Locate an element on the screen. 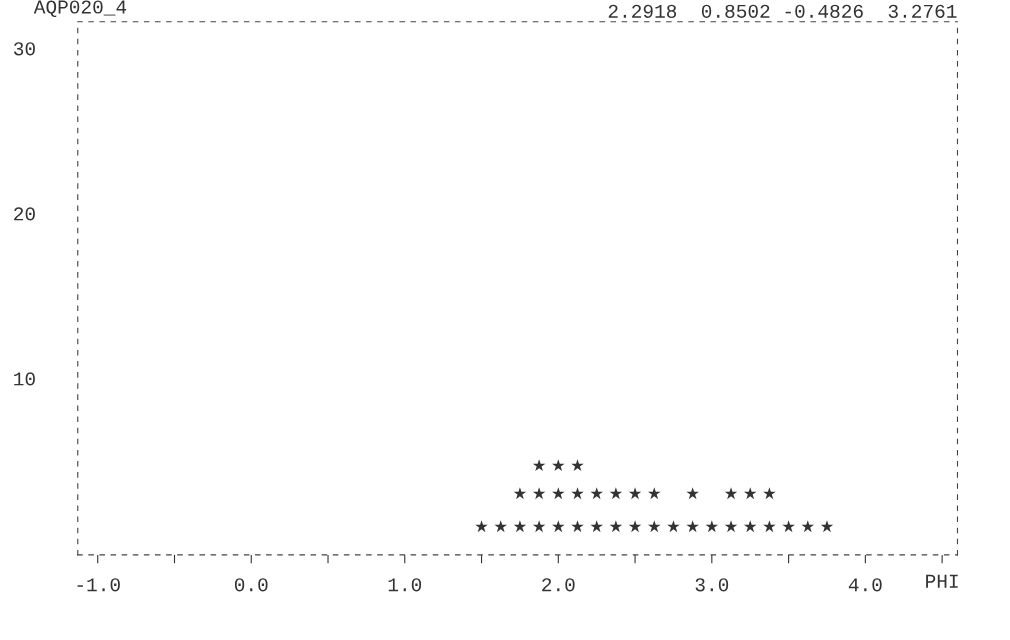  x-axis-title: PHI is located at coordinates (942, 581).